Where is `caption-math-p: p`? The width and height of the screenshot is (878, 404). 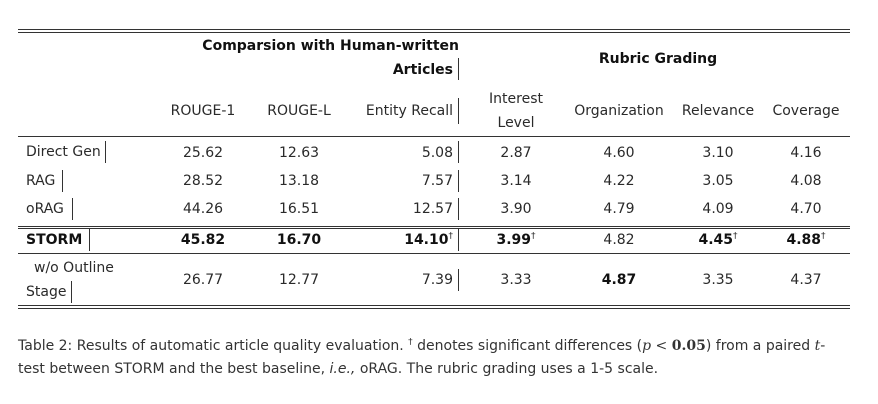 caption-math-p: p is located at coordinates (647, 346).